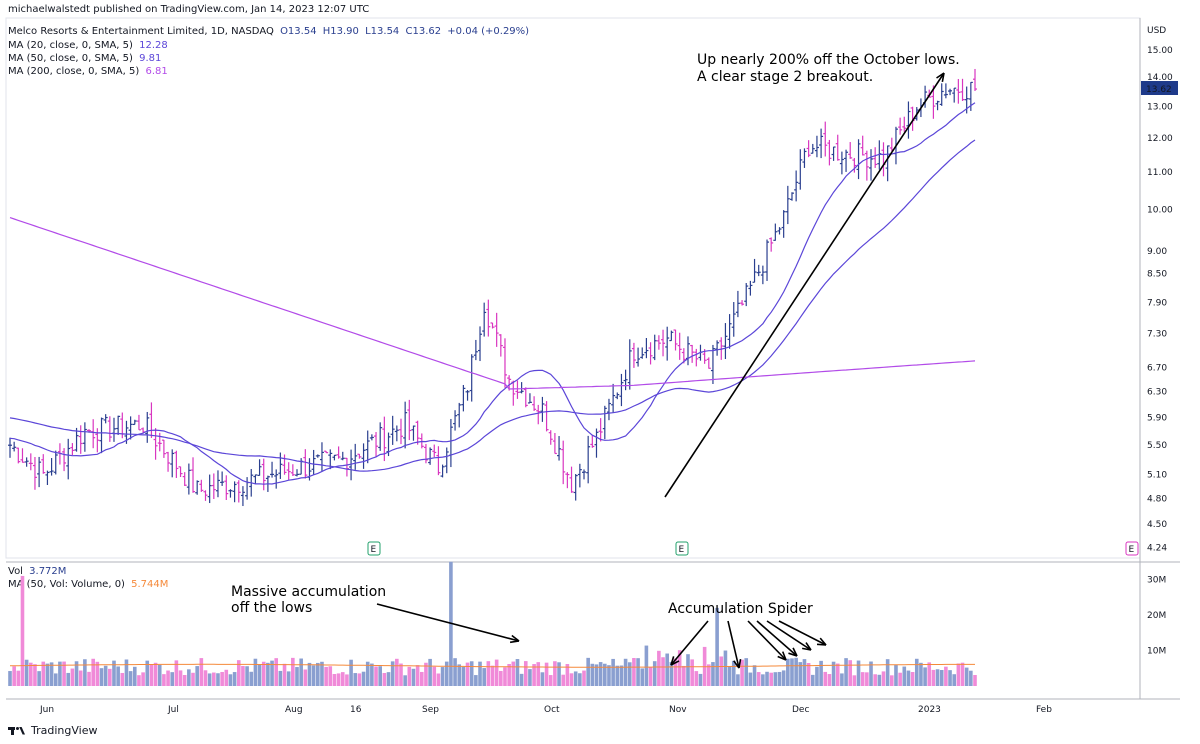 The image size is (1200, 744). What do you see at coordinates (88, 71) in the screenshot?
I see `ma200-legend: MA (200, close, 0, SMA, 5) 6.81` at bounding box center [88, 71].